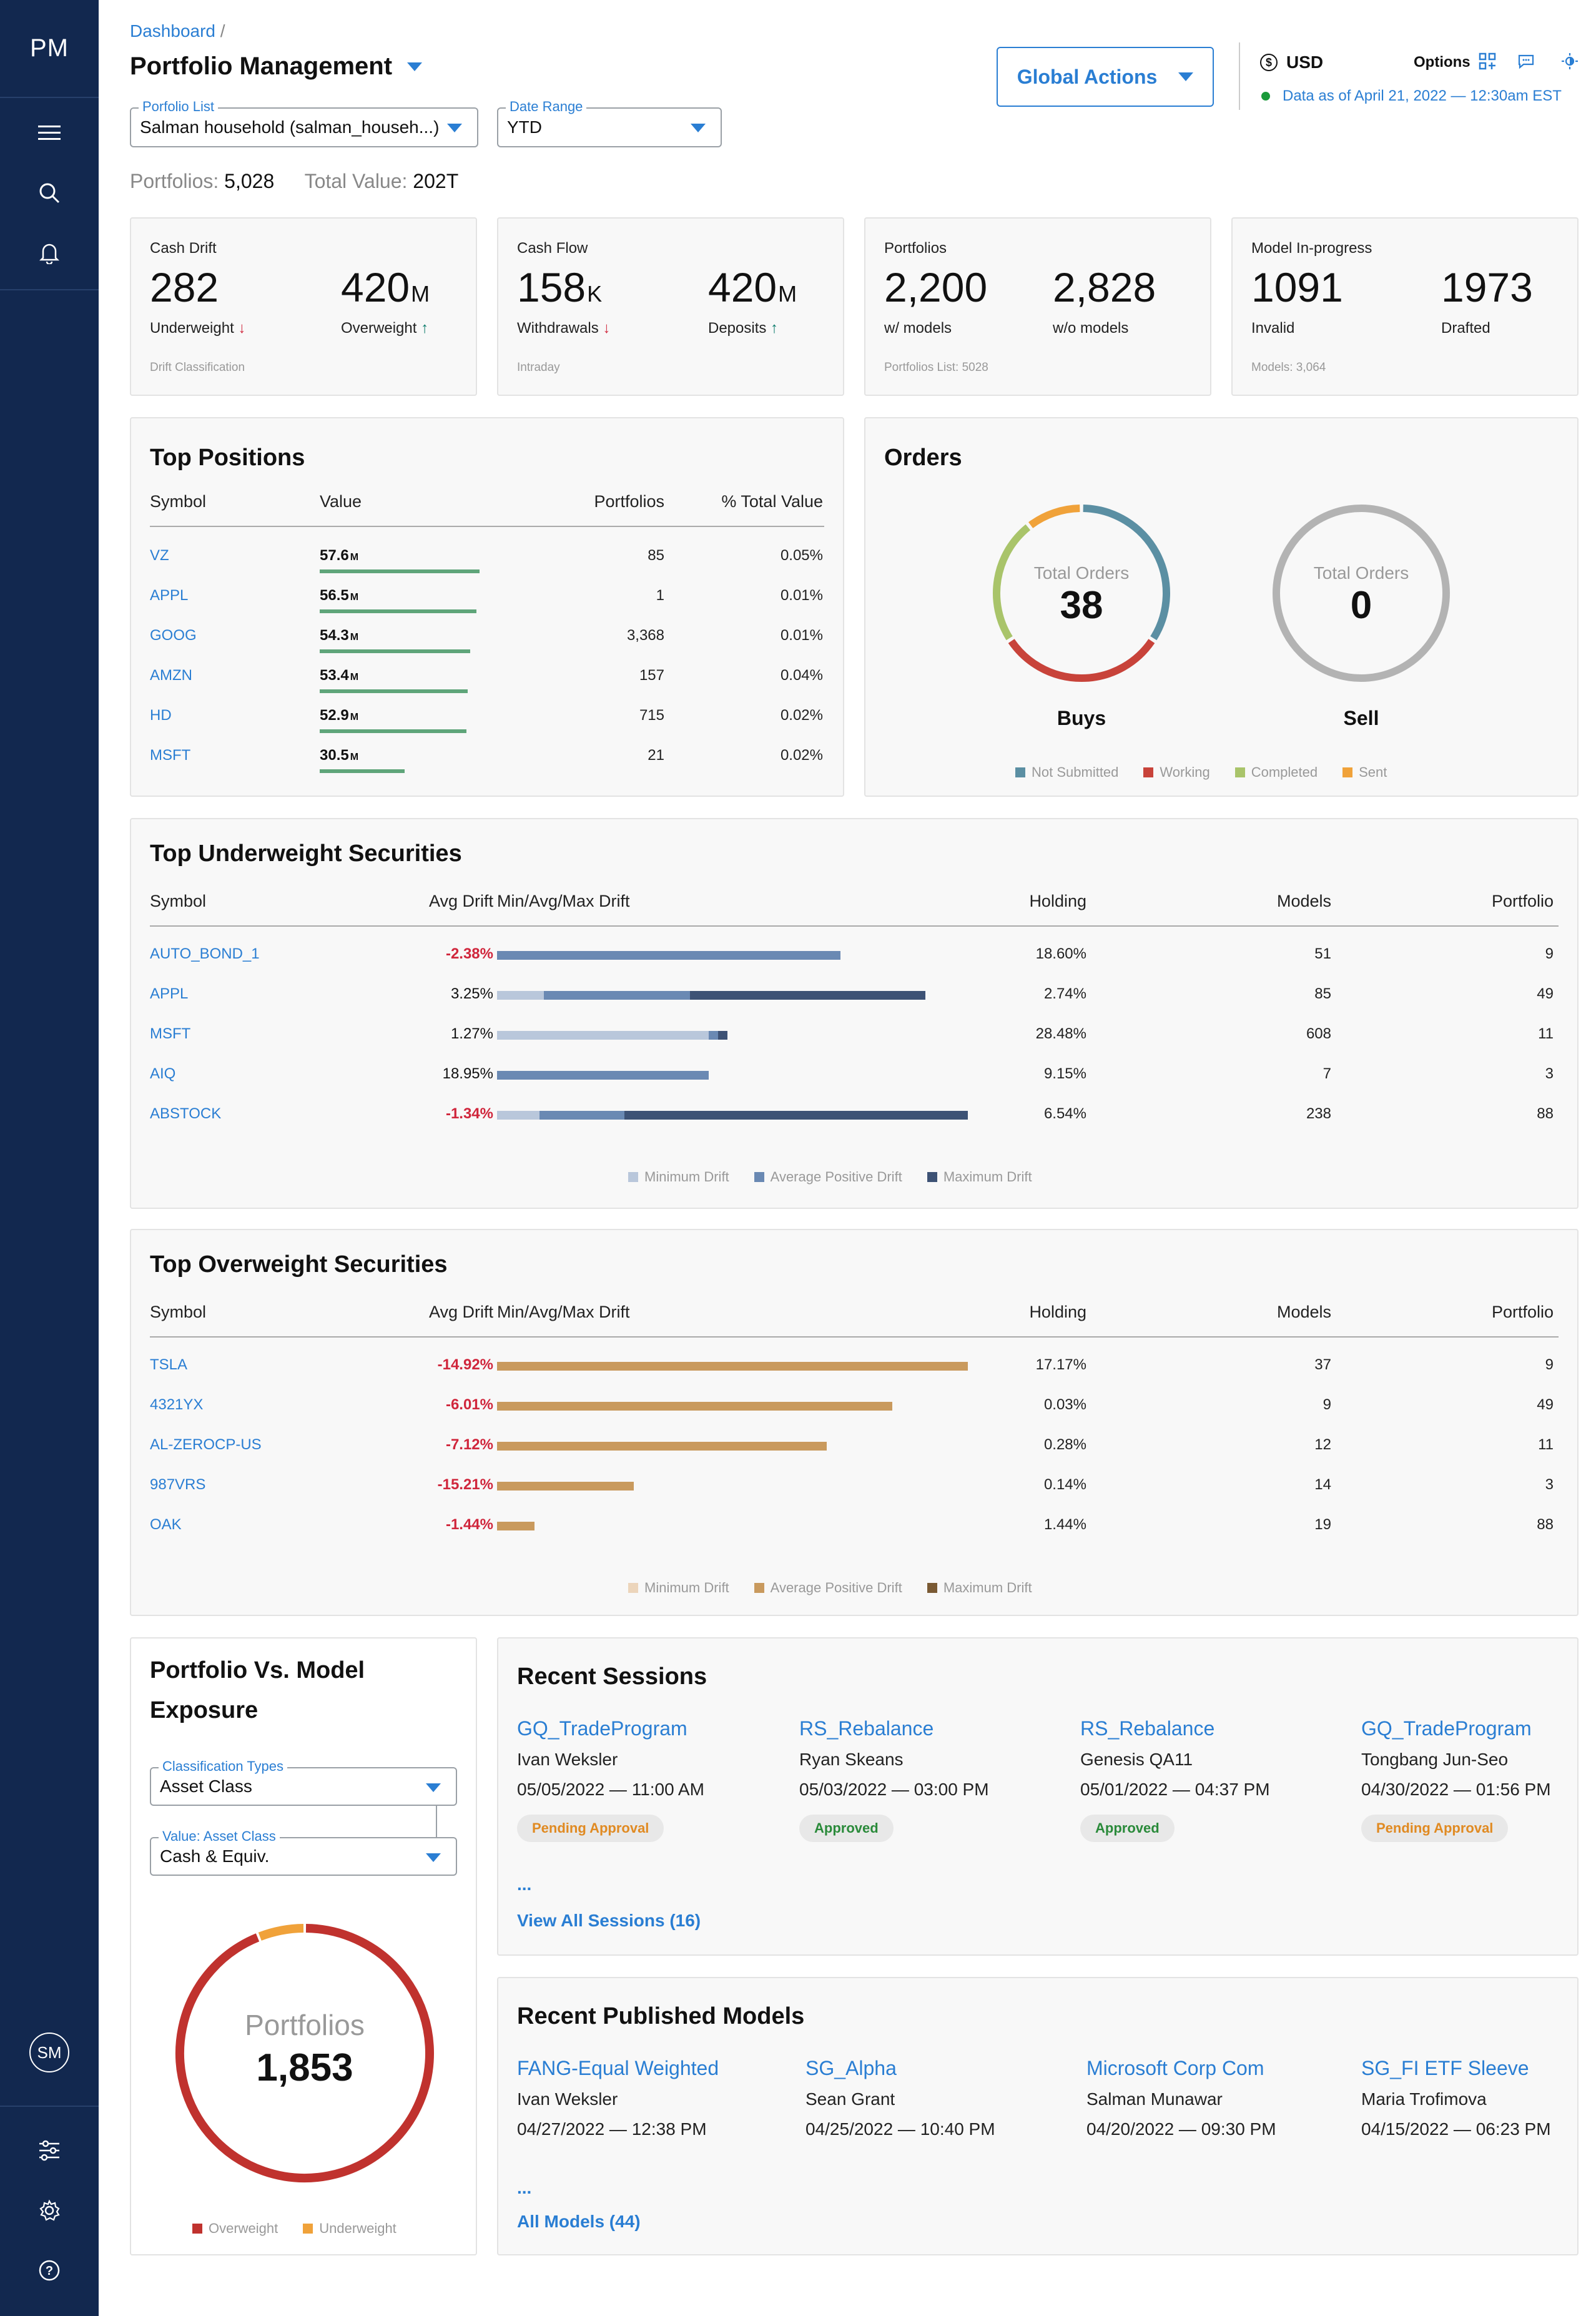 Image resolution: width=1596 pixels, height=2316 pixels. What do you see at coordinates (610, 1789) in the screenshot?
I see `session-date: 05/05/2022 — 11:00 AM` at bounding box center [610, 1789].